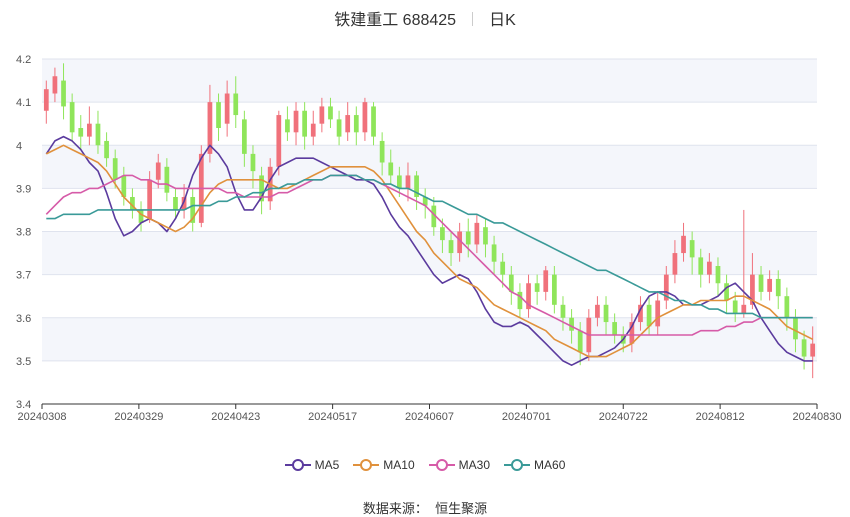  What do you see at coordinates (23, 103) in the screenshot?
I see `y-tick-label: 4.1` at bounding box center [23, 103].